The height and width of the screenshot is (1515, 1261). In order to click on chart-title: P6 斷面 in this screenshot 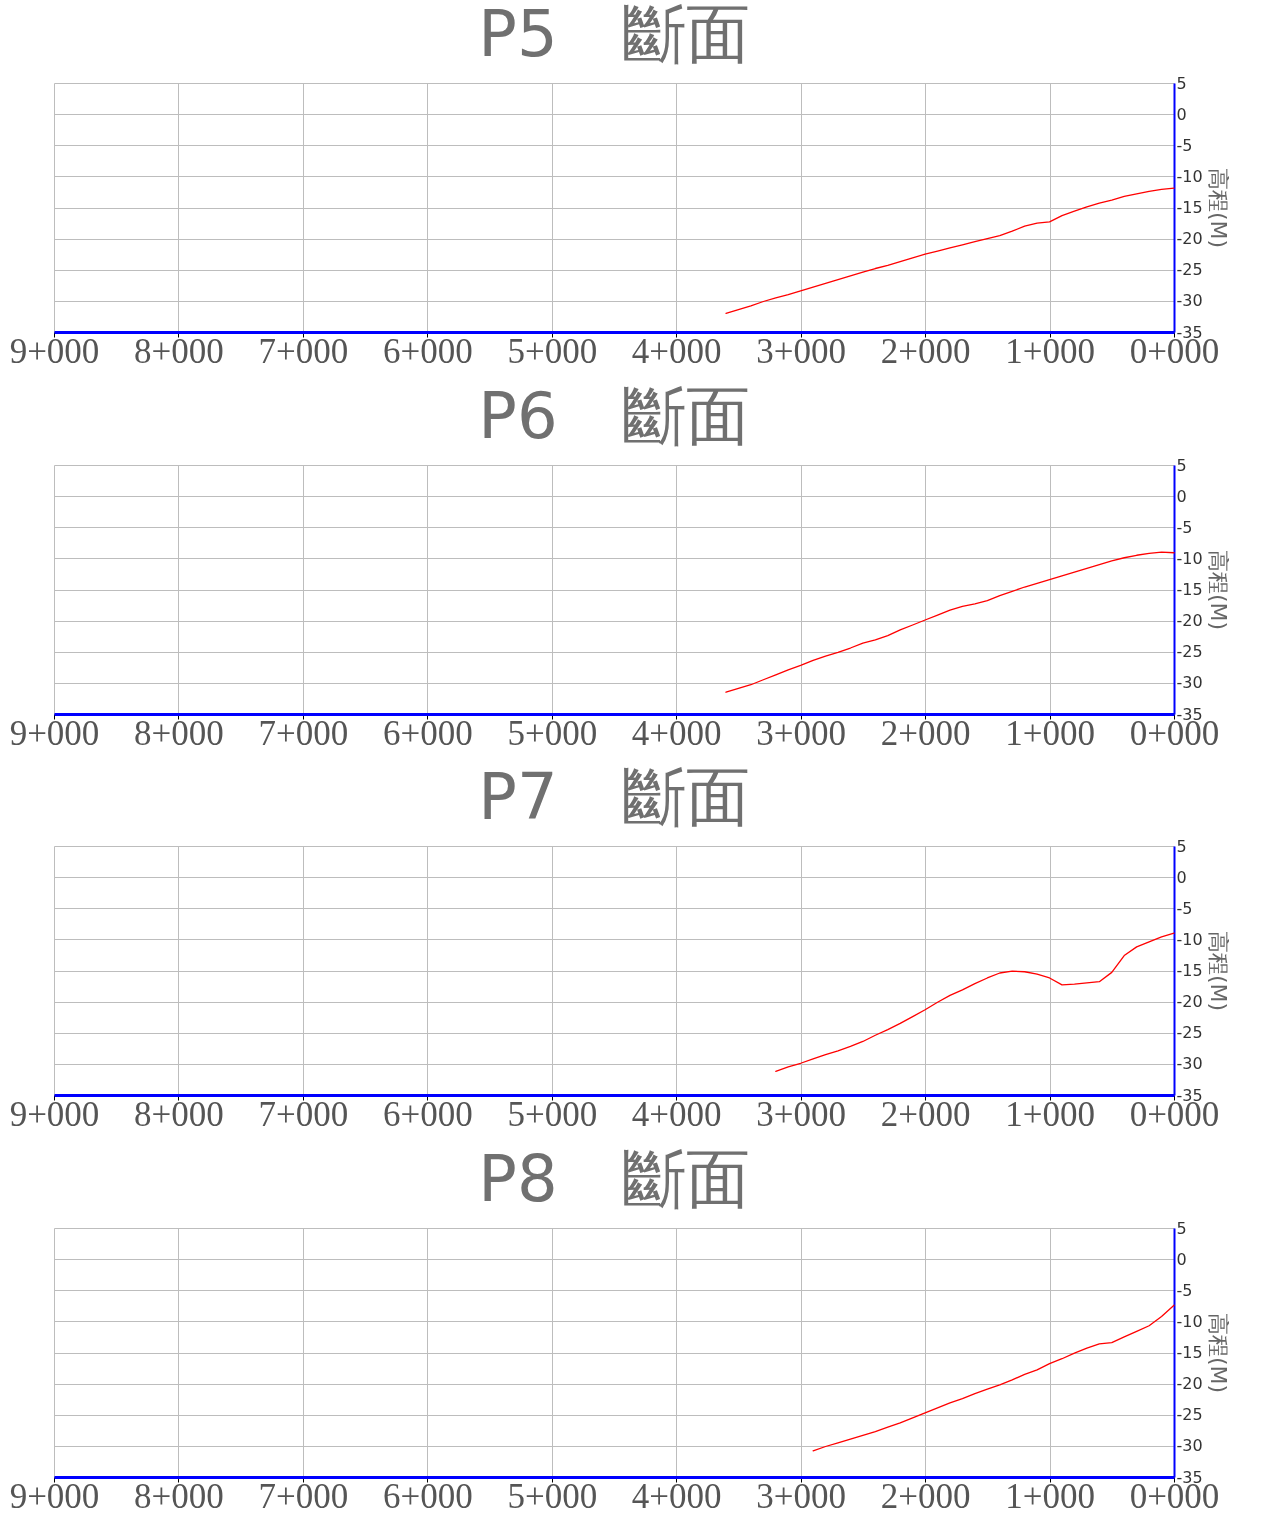, I will do `click(614, 416)`.